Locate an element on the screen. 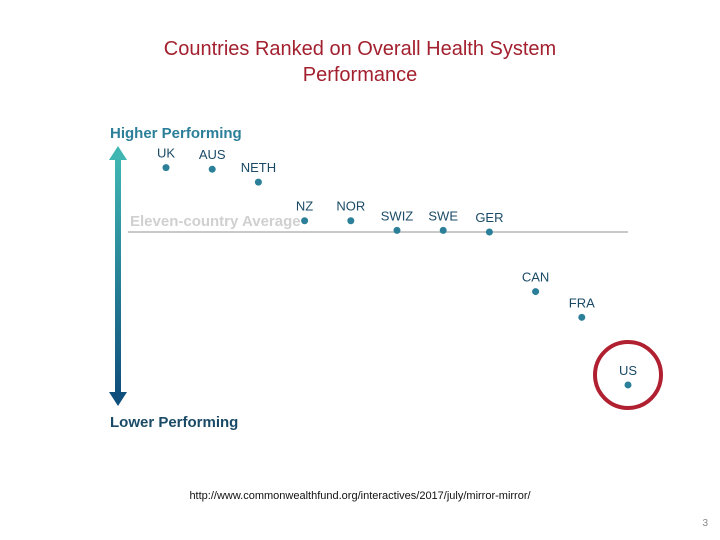 The height and width of the screenshot is (540, 720). axis-top-label: Higher Performing is located at coordinates (176, 133).